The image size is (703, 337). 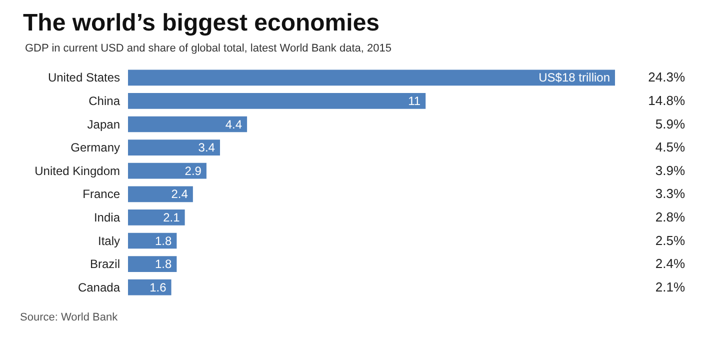 What do you see at coordinates (670, 286) in the screenshot?
I see `text: 2.1%` at bounding box center [670, 286].